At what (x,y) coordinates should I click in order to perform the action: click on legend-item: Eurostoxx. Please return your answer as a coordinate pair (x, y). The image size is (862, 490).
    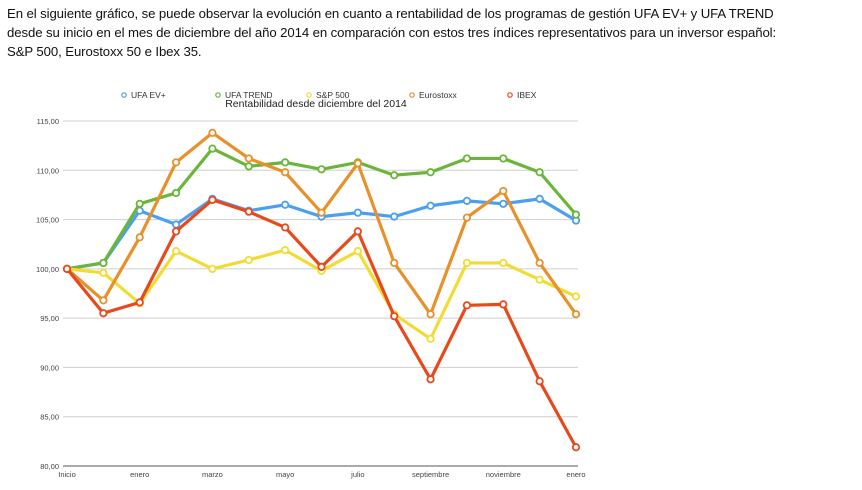
    Looking at the image, I should click on (433, 95).